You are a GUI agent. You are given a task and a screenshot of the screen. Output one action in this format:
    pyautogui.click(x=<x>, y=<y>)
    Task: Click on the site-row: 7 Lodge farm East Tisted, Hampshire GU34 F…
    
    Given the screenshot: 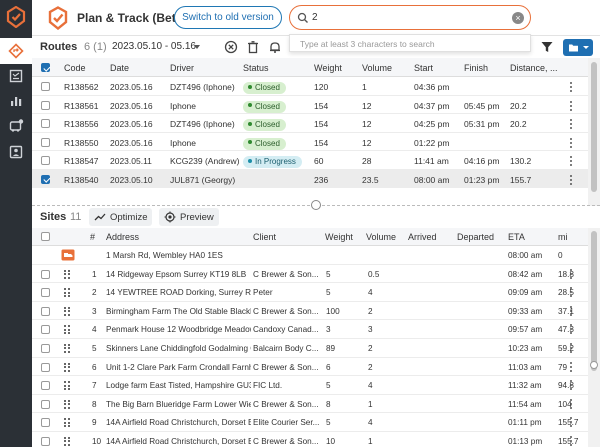 What is the action you would take?
    pyautogui.click(x=310, y=385)
    